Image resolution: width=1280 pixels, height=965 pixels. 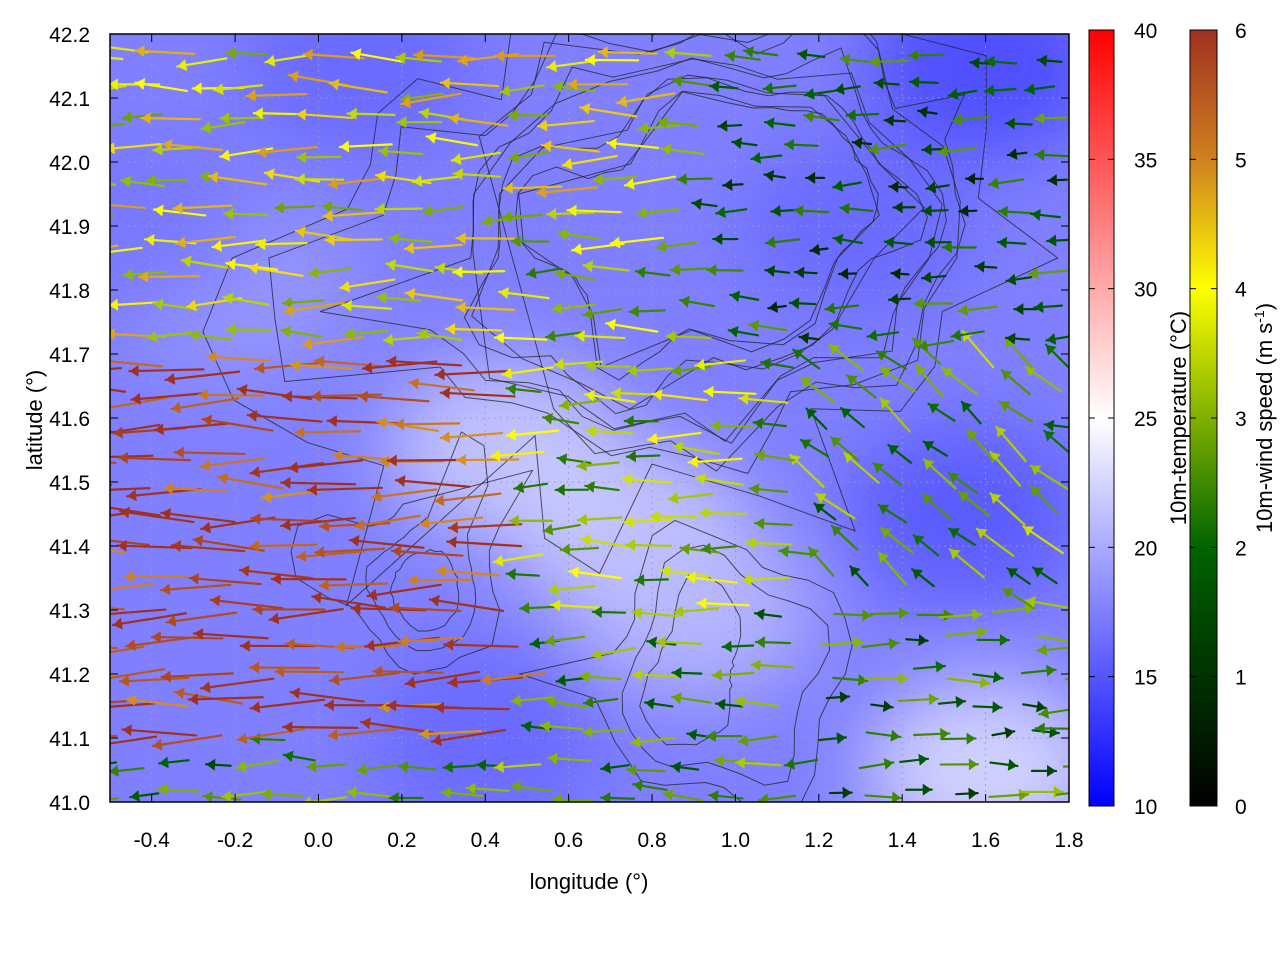 What do you see at coordinates (69, 35) in the screenshot?
I see `y-tick-label: 42.2` at bounding box center [69, 35].